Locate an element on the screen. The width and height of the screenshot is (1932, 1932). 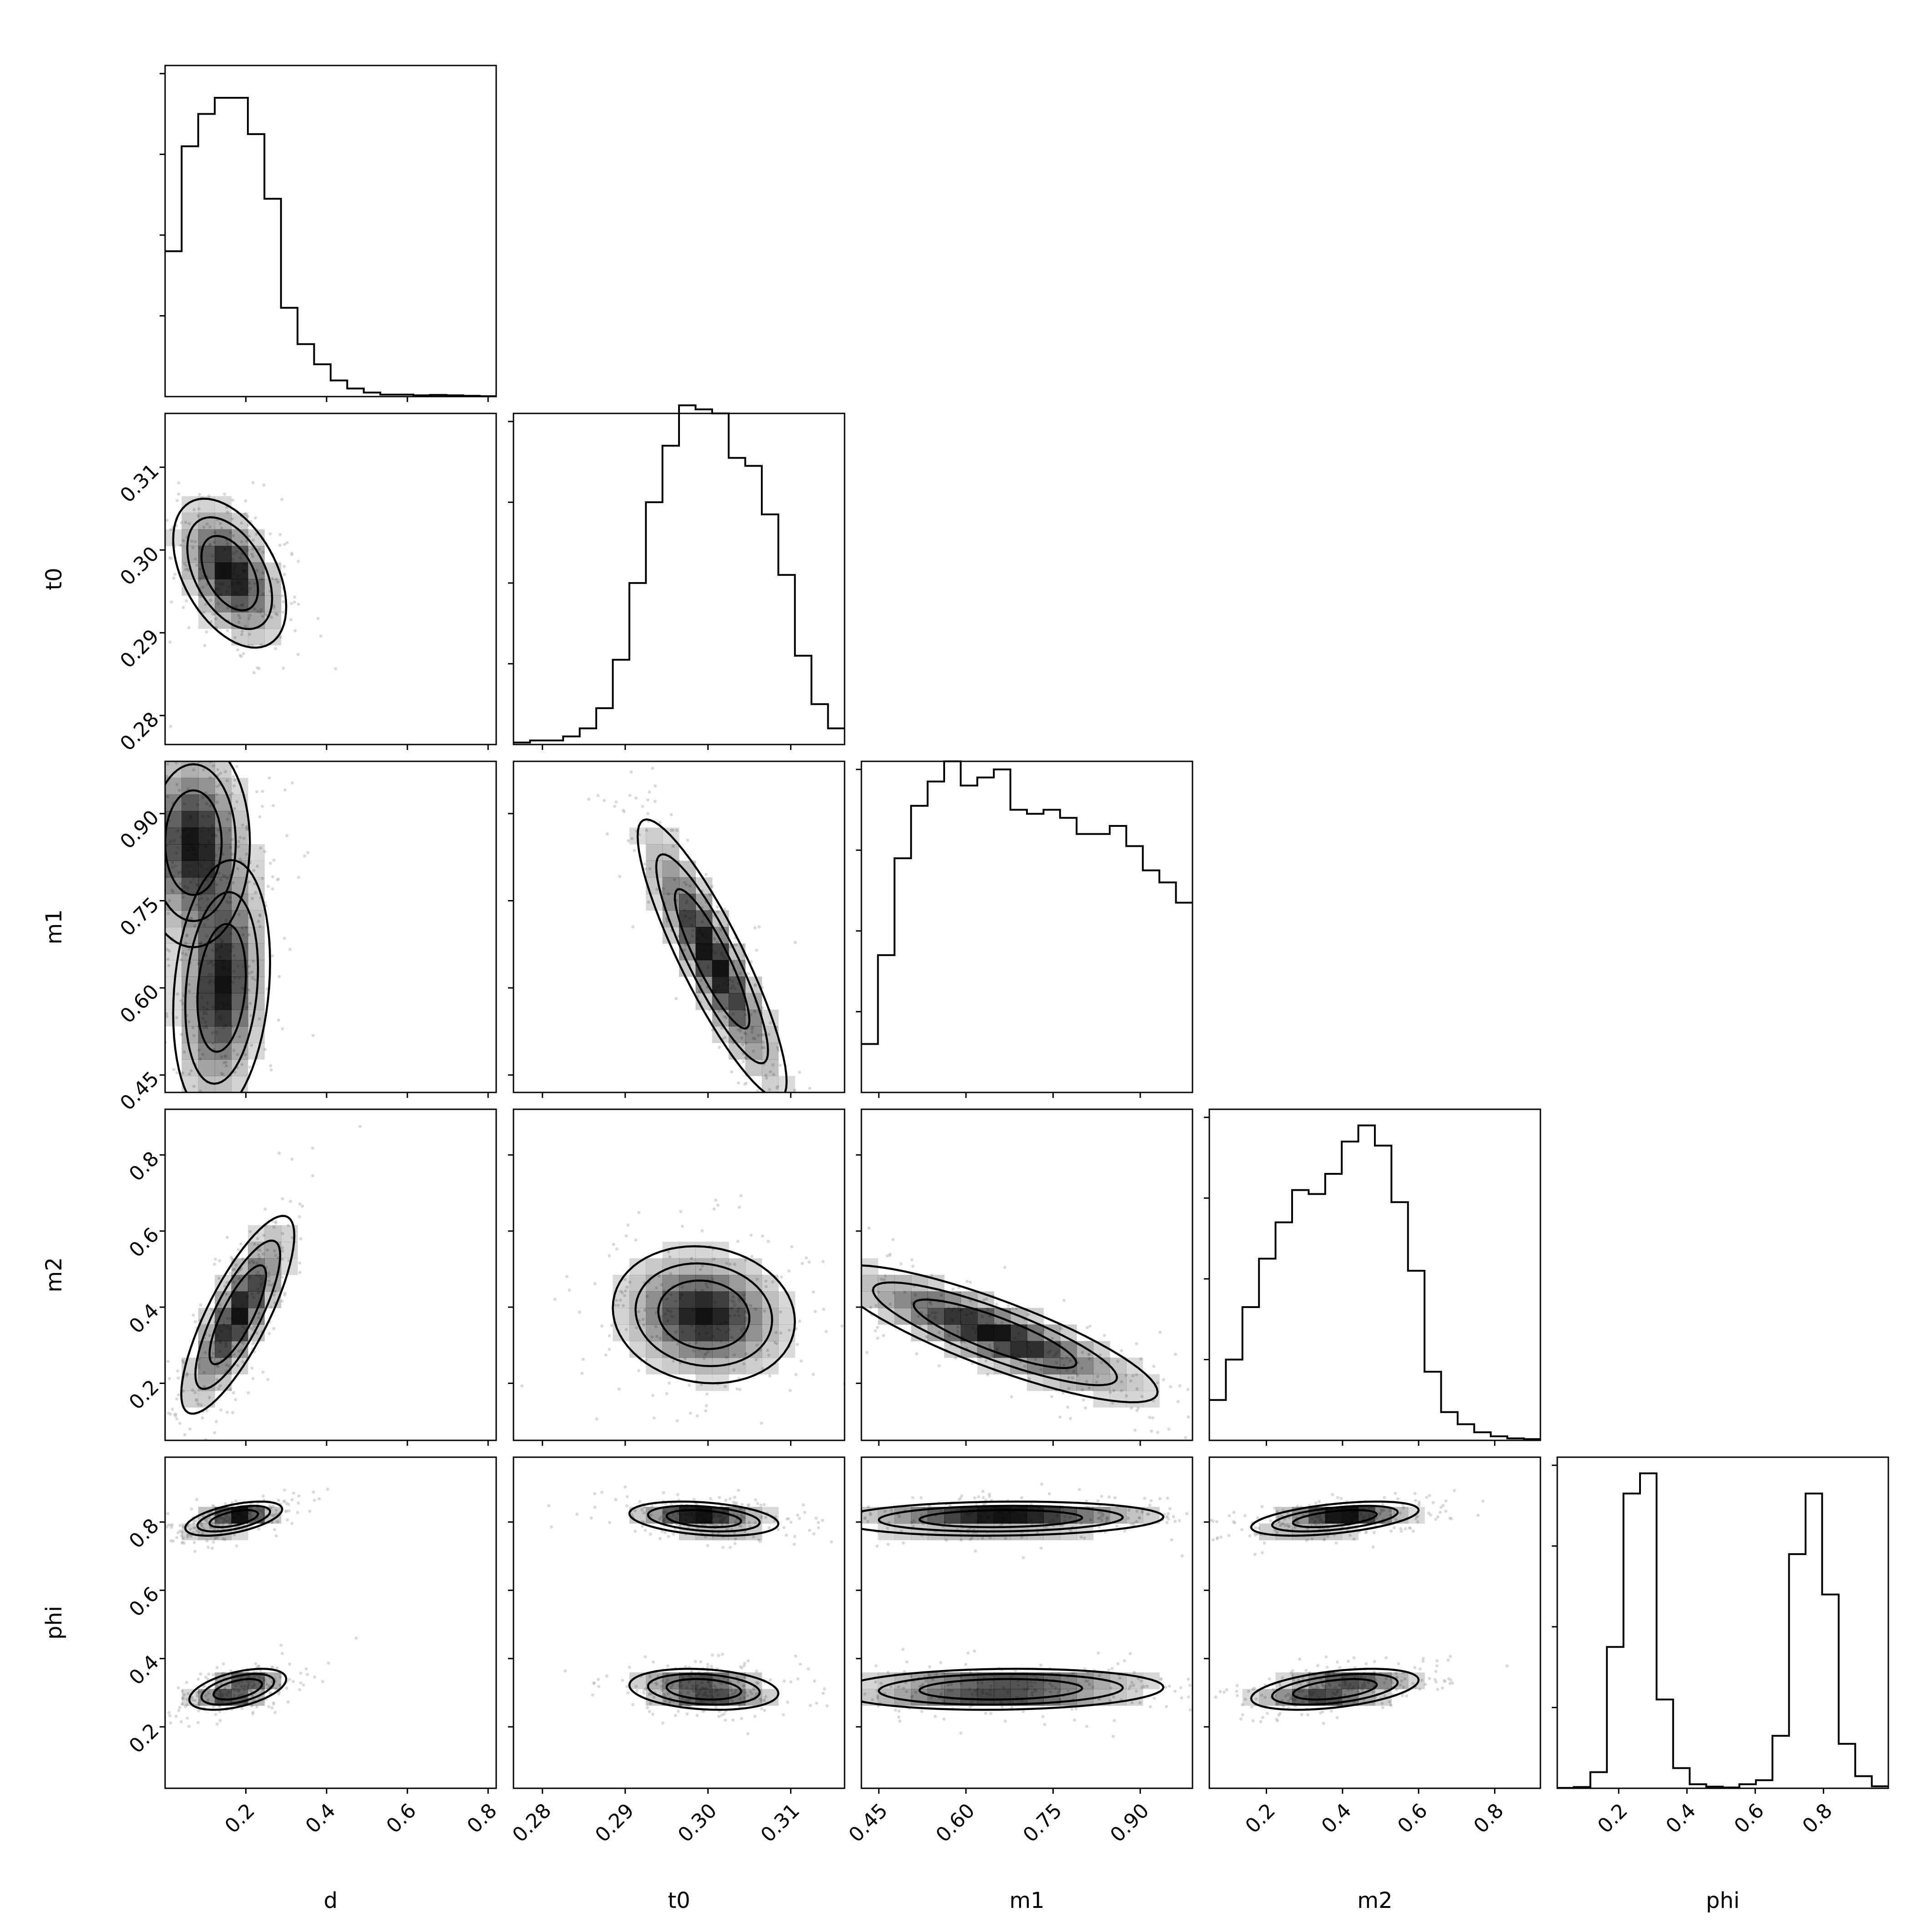
x-tick-label-phi: 0.6 is located at coordinates (1749, 1818).